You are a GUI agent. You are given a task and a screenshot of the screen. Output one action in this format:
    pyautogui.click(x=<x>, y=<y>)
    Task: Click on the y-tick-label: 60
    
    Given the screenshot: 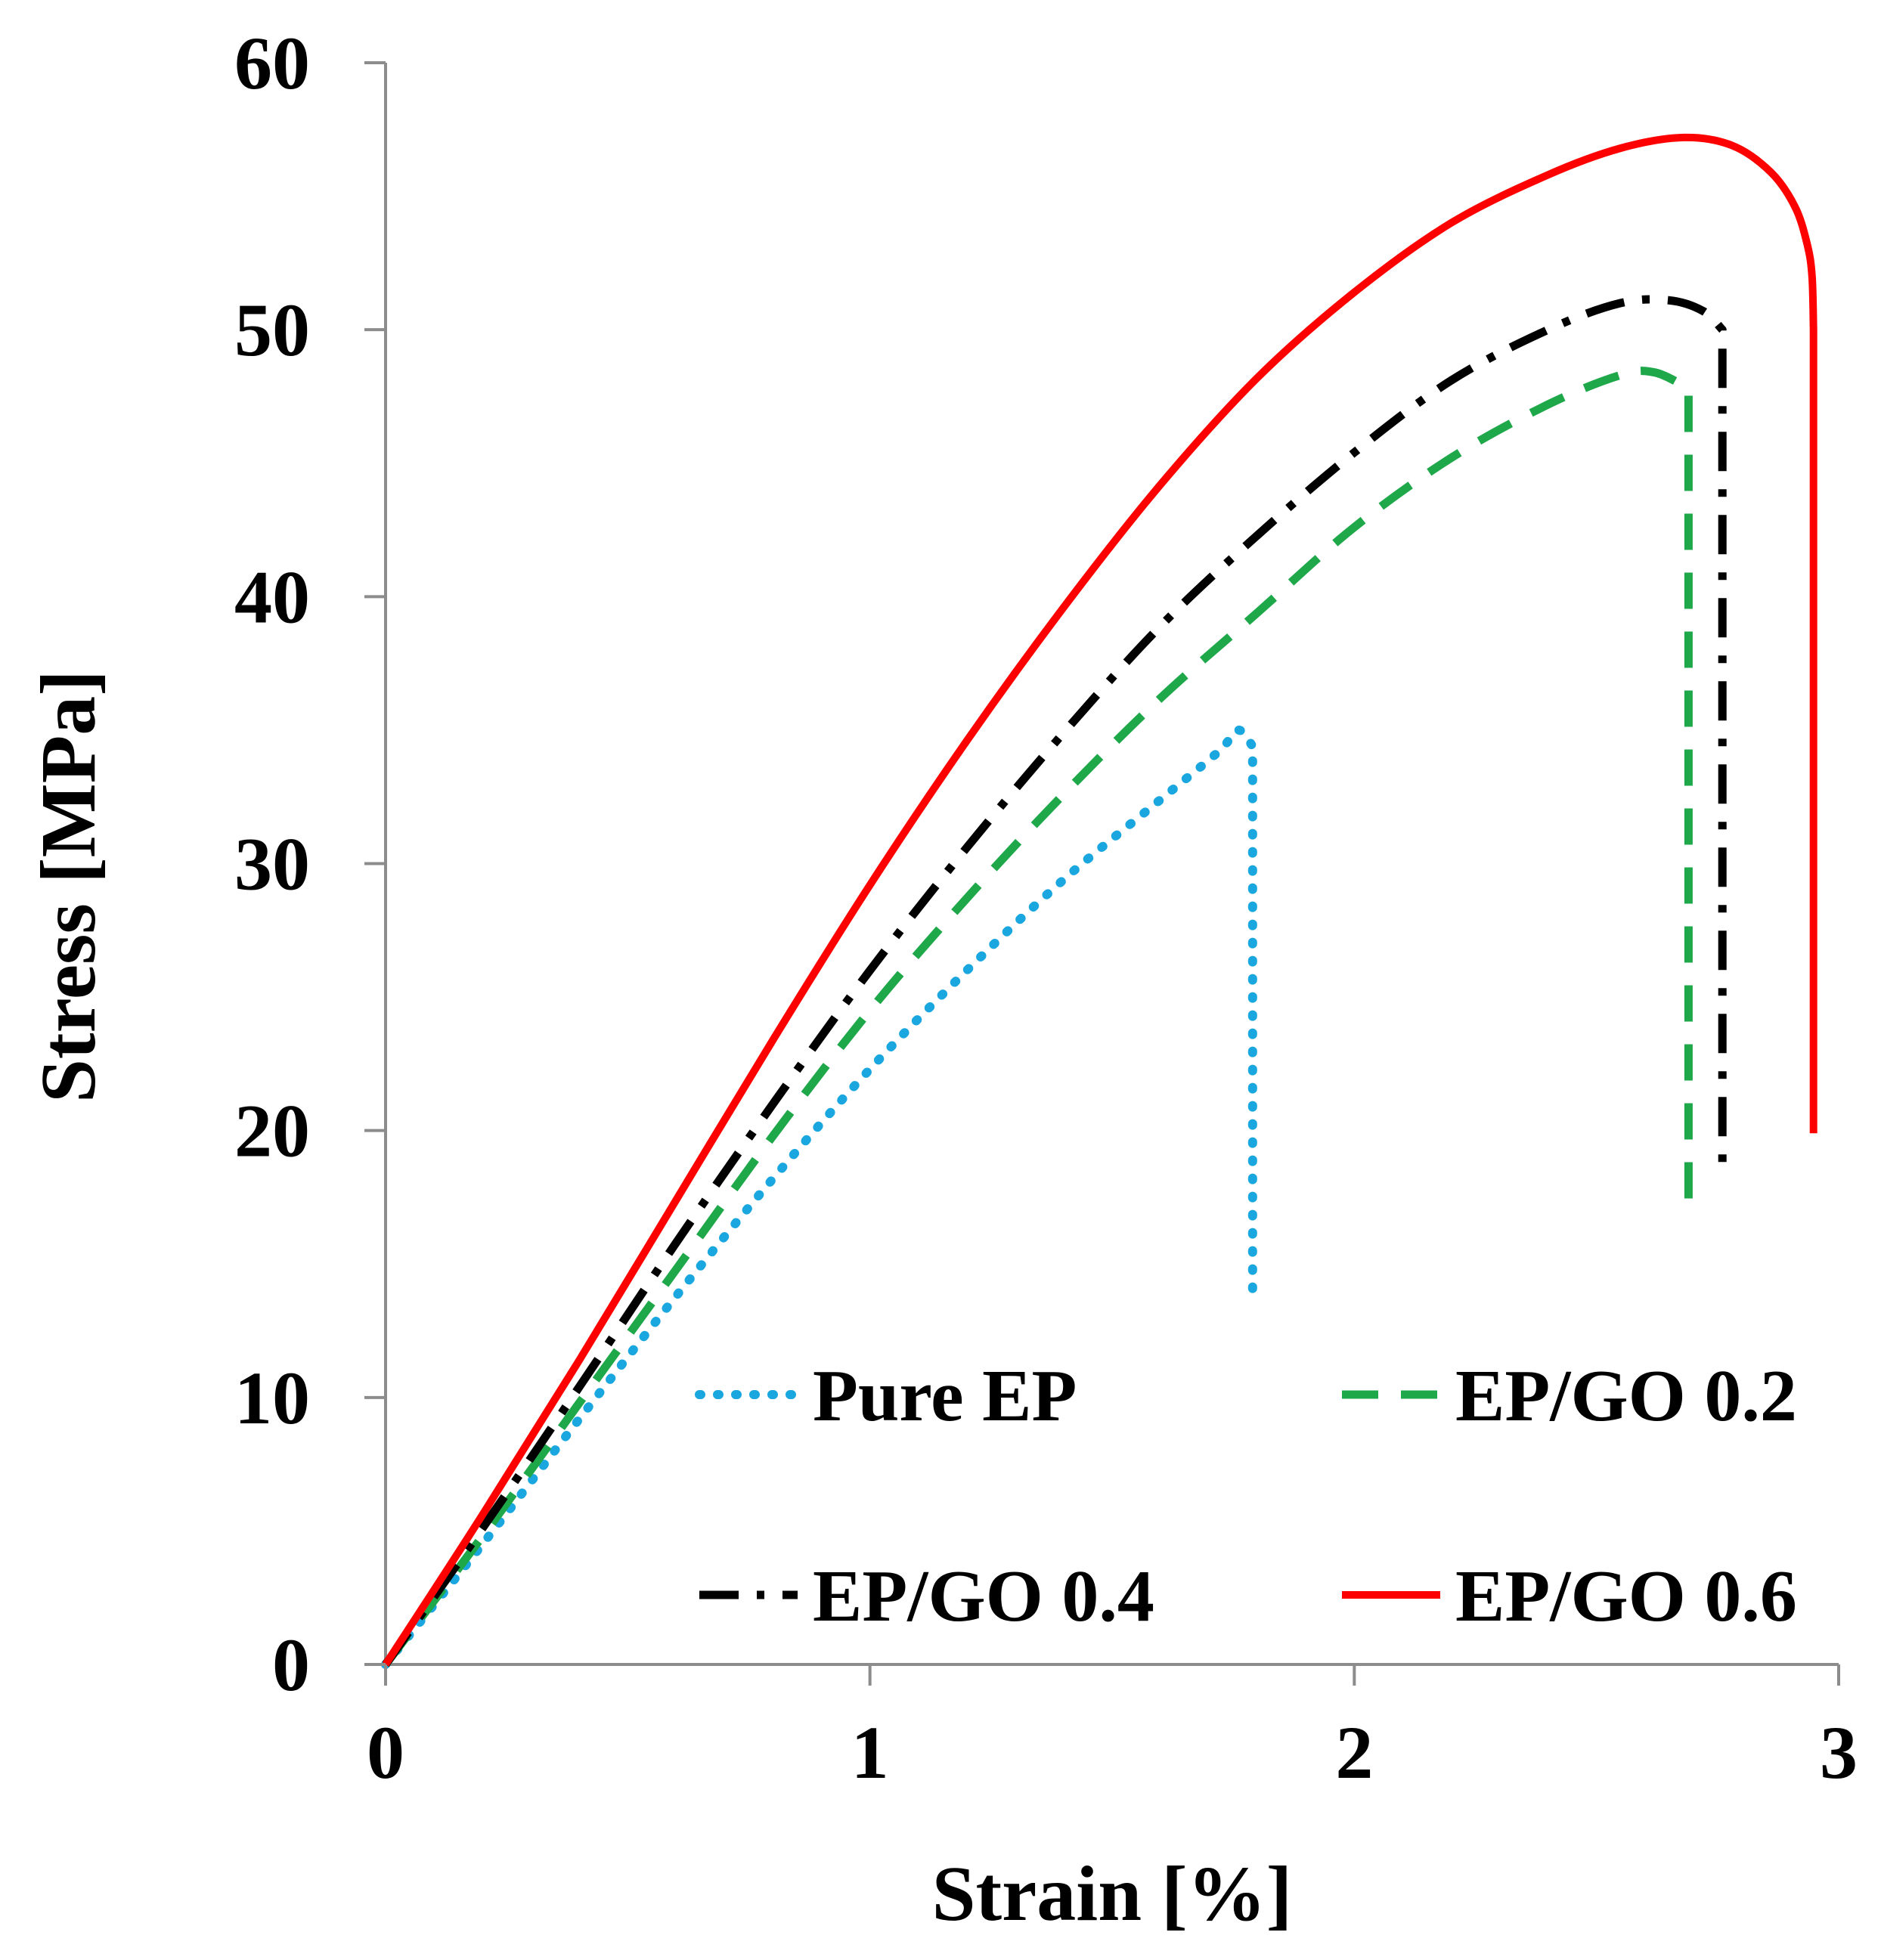 What is the action you would take?
    pyautogui.click(x=272, y=63)
    